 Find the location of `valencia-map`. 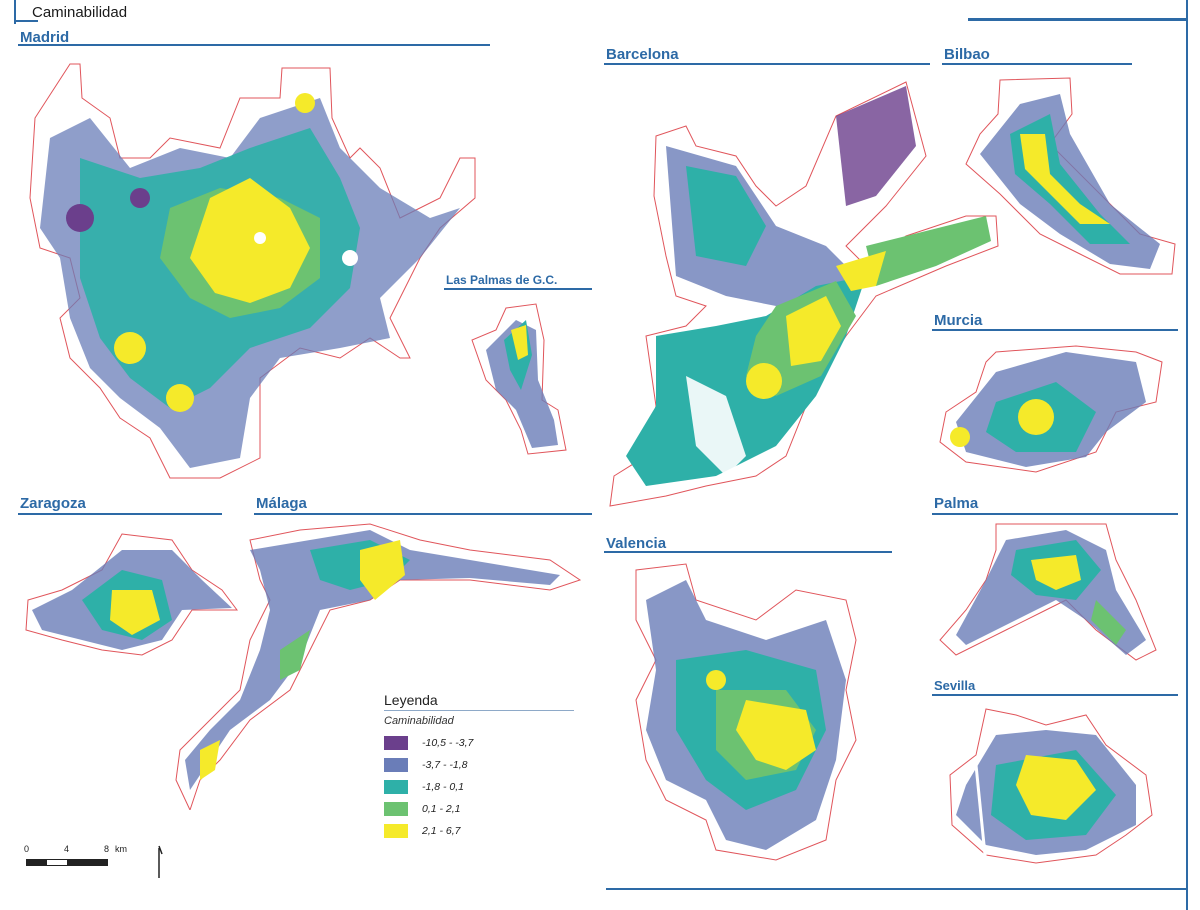

valencia-map is located at coordinates (746, 712).